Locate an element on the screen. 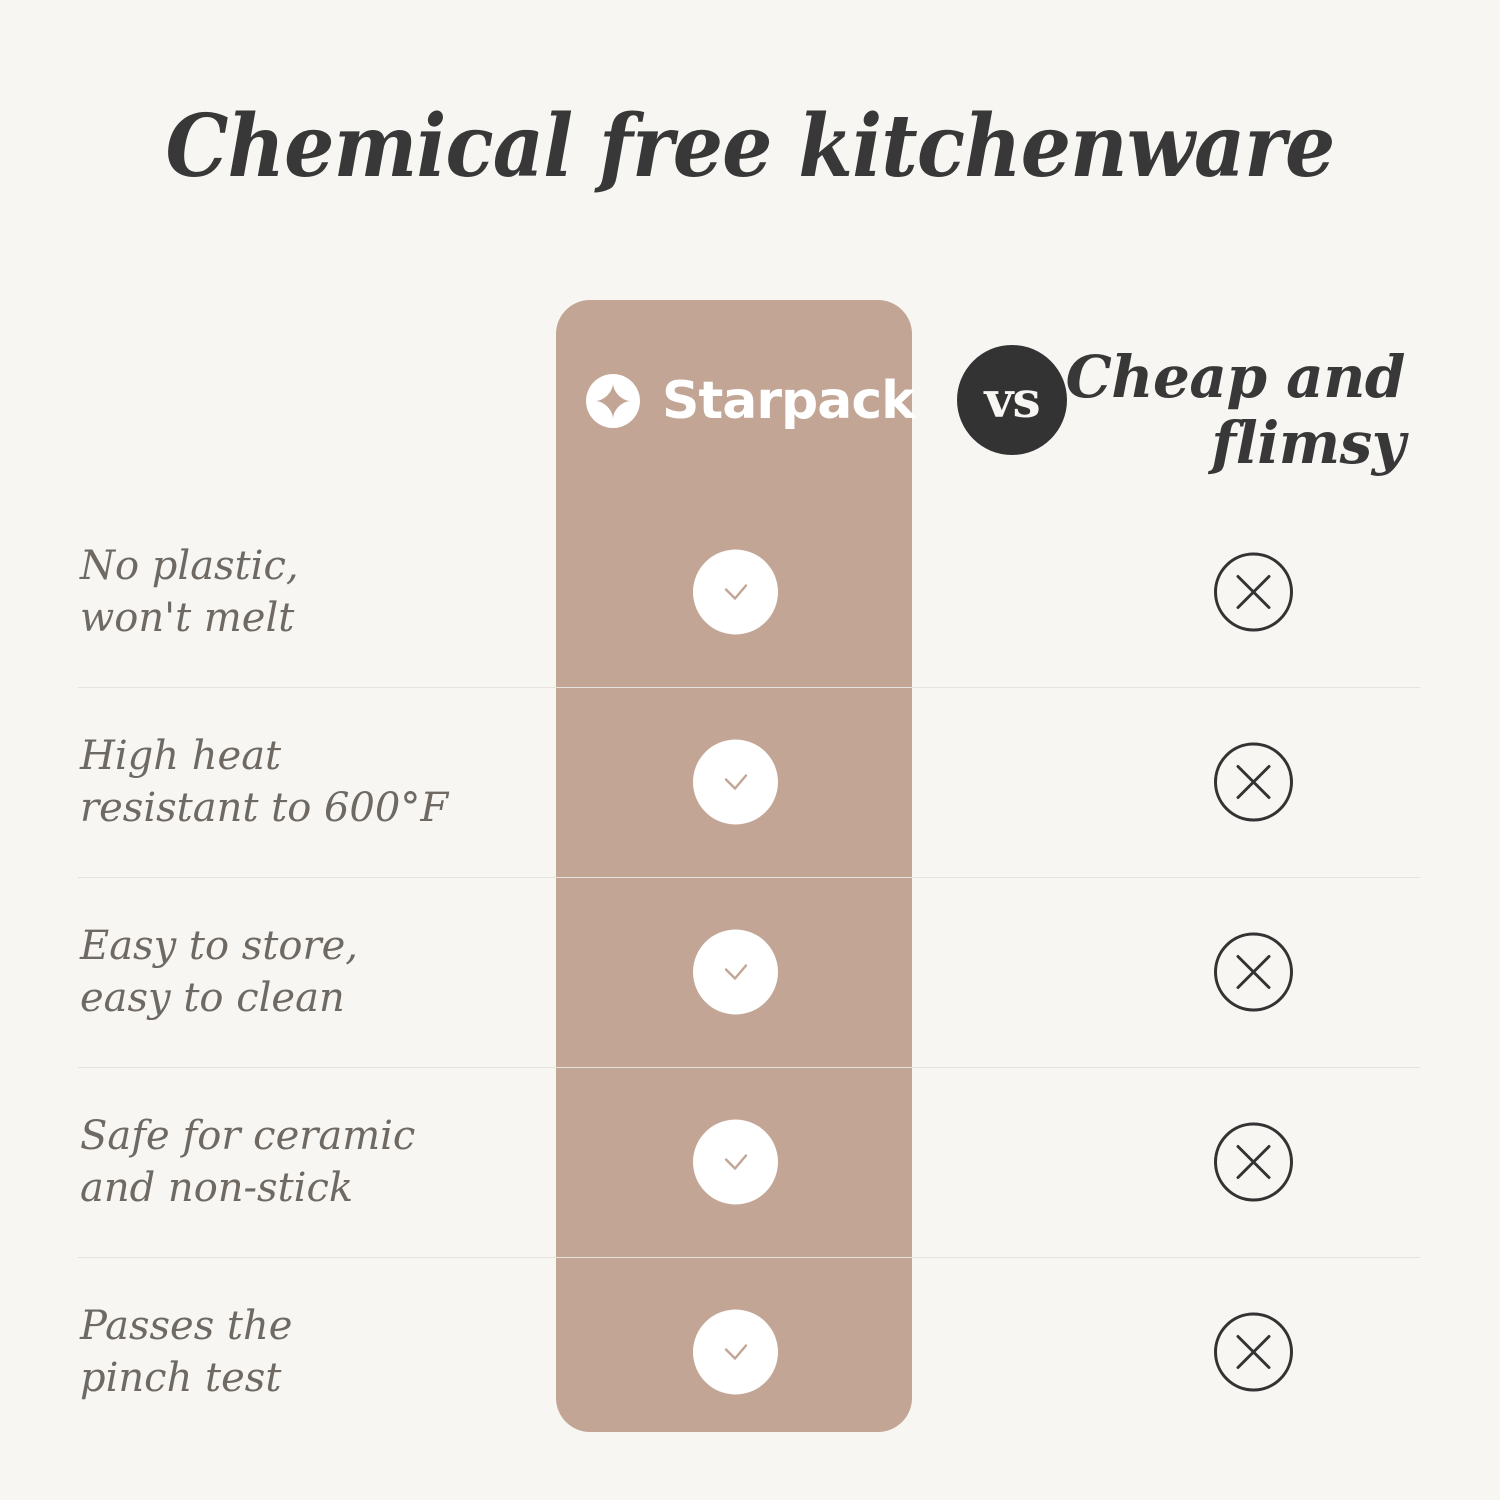 The image size is (1500, 1500). table-row: Safe for ceramic and non-stick is located at coordinates (750, 1162).